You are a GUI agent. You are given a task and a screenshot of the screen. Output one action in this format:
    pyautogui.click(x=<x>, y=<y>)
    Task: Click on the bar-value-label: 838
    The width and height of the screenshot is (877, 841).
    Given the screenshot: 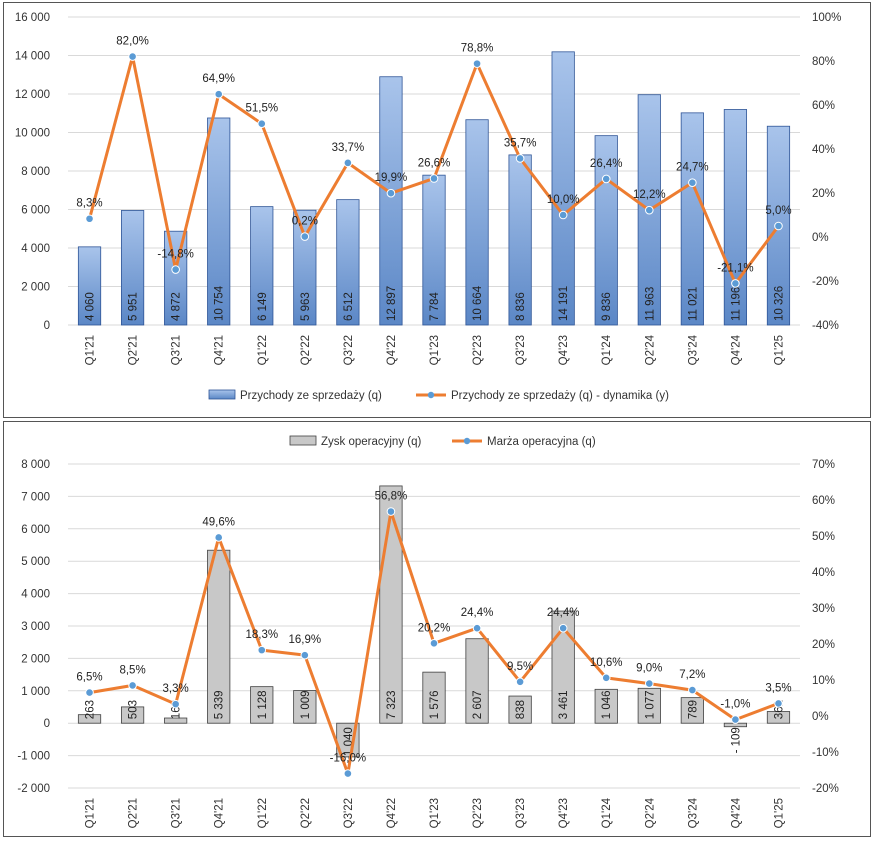 What is the action you would take?
    pyautogui.click(x=521, y=709)
    